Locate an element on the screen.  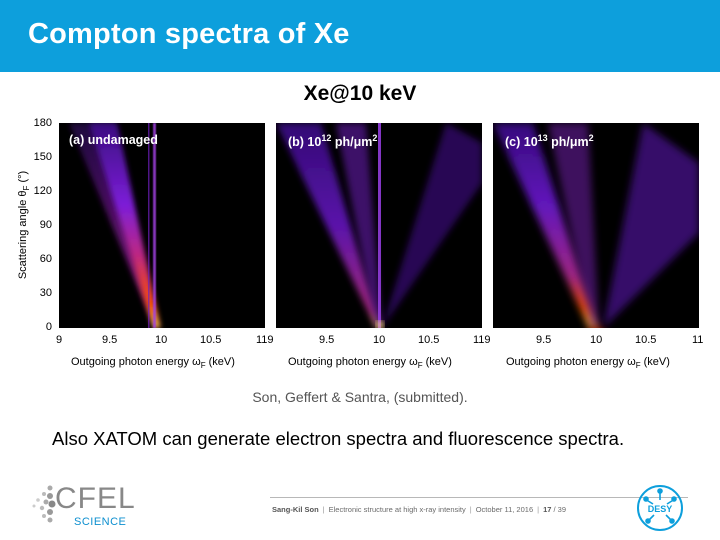
panel-label-c: (c) 1013 ph/μm2 is located at coordinates (549, 141).